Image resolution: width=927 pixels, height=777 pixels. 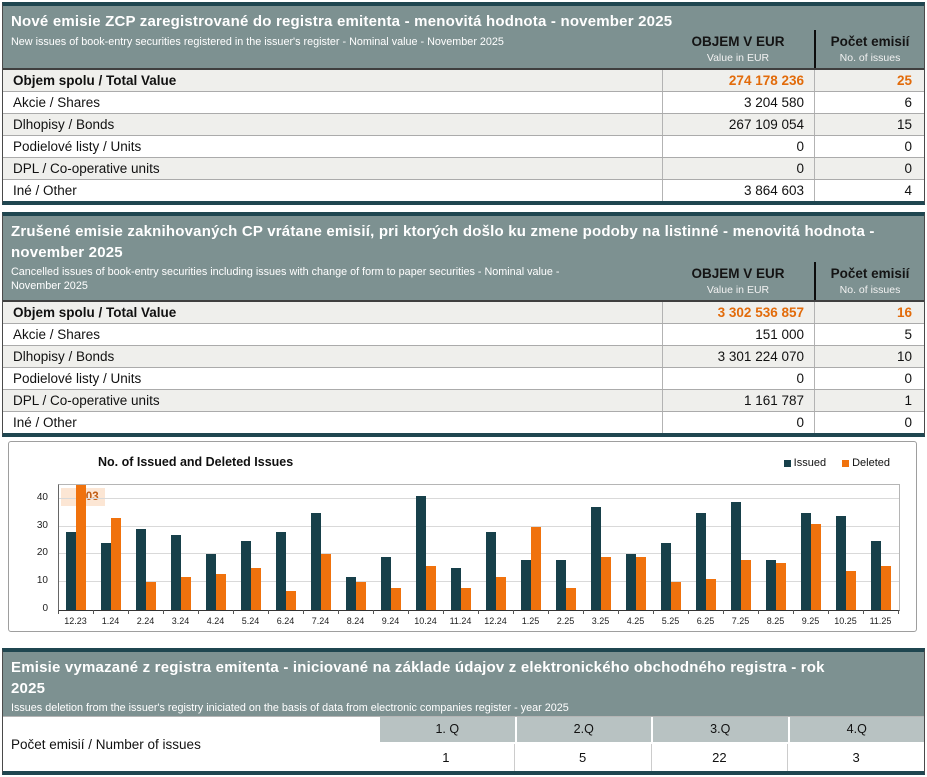 What do you see at coordinates (285, 621) in the screenshot?
I see `x-tick-label: 6.24` at bounding box center [285, 621].